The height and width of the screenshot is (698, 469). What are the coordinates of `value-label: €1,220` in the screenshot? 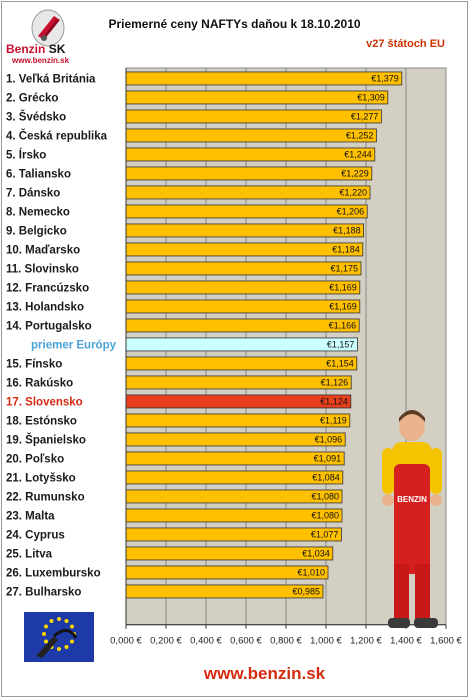 It's located at (353, 192).